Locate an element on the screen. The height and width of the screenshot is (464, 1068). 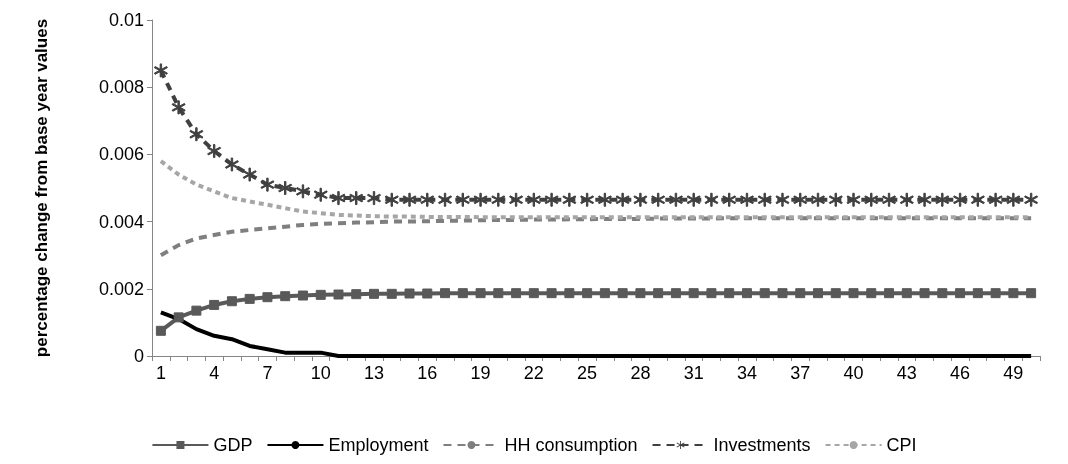
x-tick-label: 25 is located at coordinates (587, 373).